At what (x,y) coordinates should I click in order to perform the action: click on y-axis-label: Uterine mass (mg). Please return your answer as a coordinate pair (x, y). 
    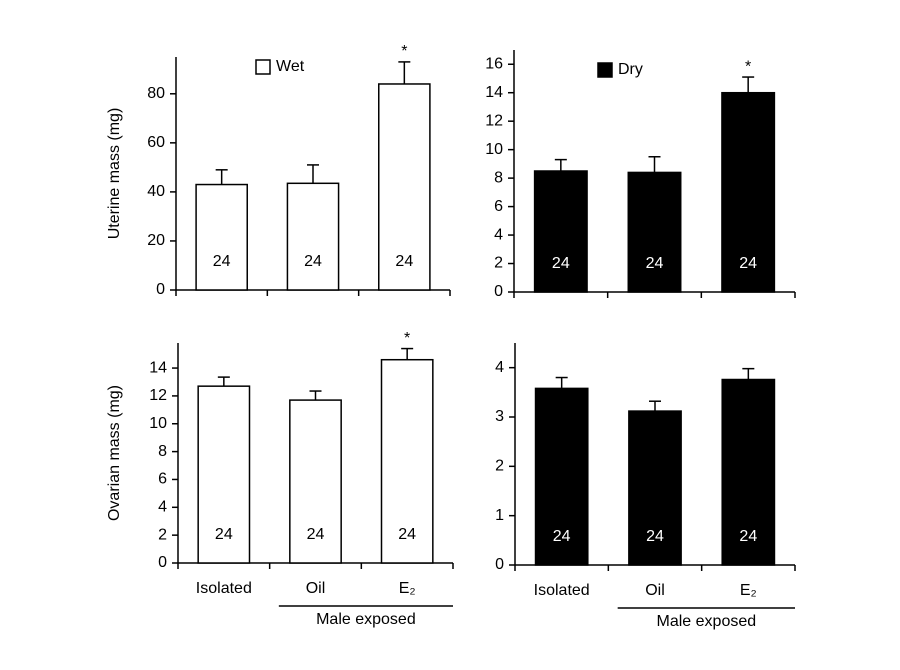
    Looking at the image, I should click on (114, 174).